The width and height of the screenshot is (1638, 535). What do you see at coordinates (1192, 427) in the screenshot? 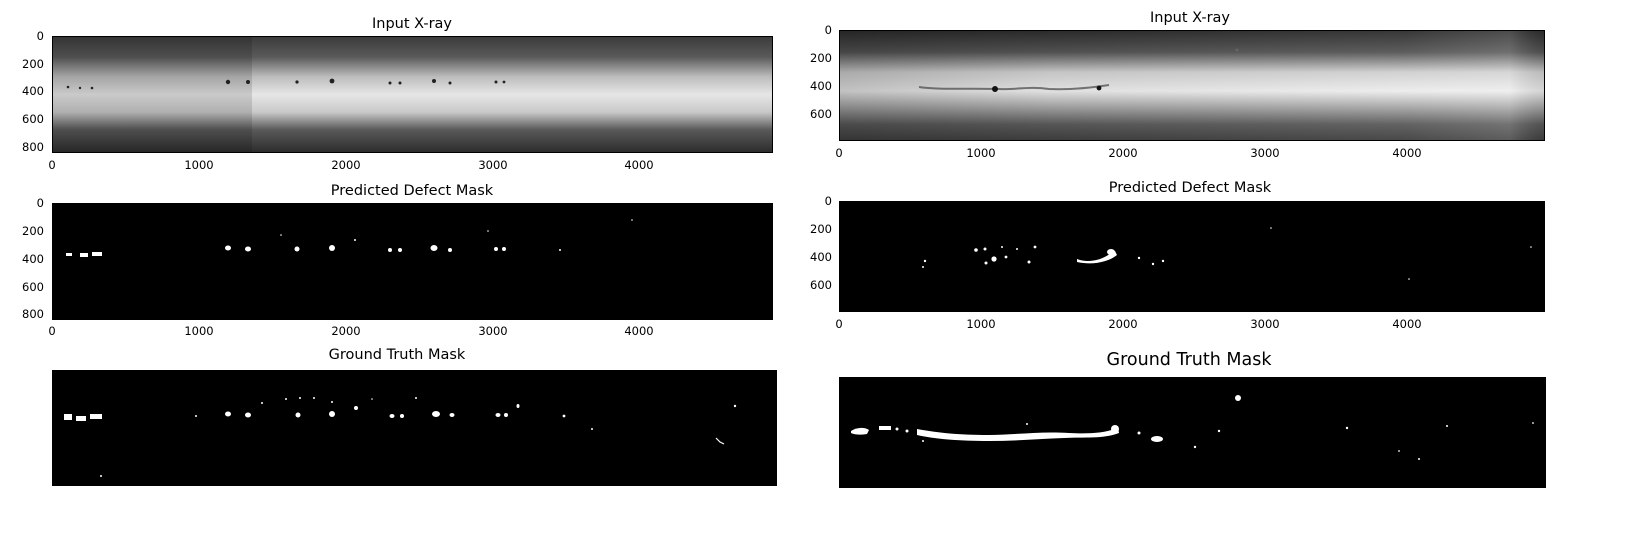
I see `gt-defect-blobs-right` at bounding box center [1192, 427].